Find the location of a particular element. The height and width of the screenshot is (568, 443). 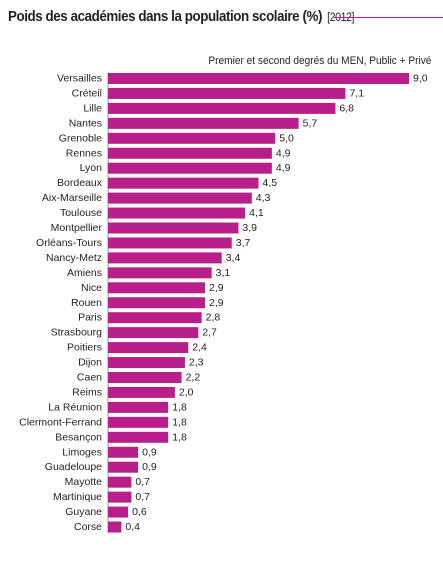

category-label: Orléans-Tours is located at coordinates (69, 243).